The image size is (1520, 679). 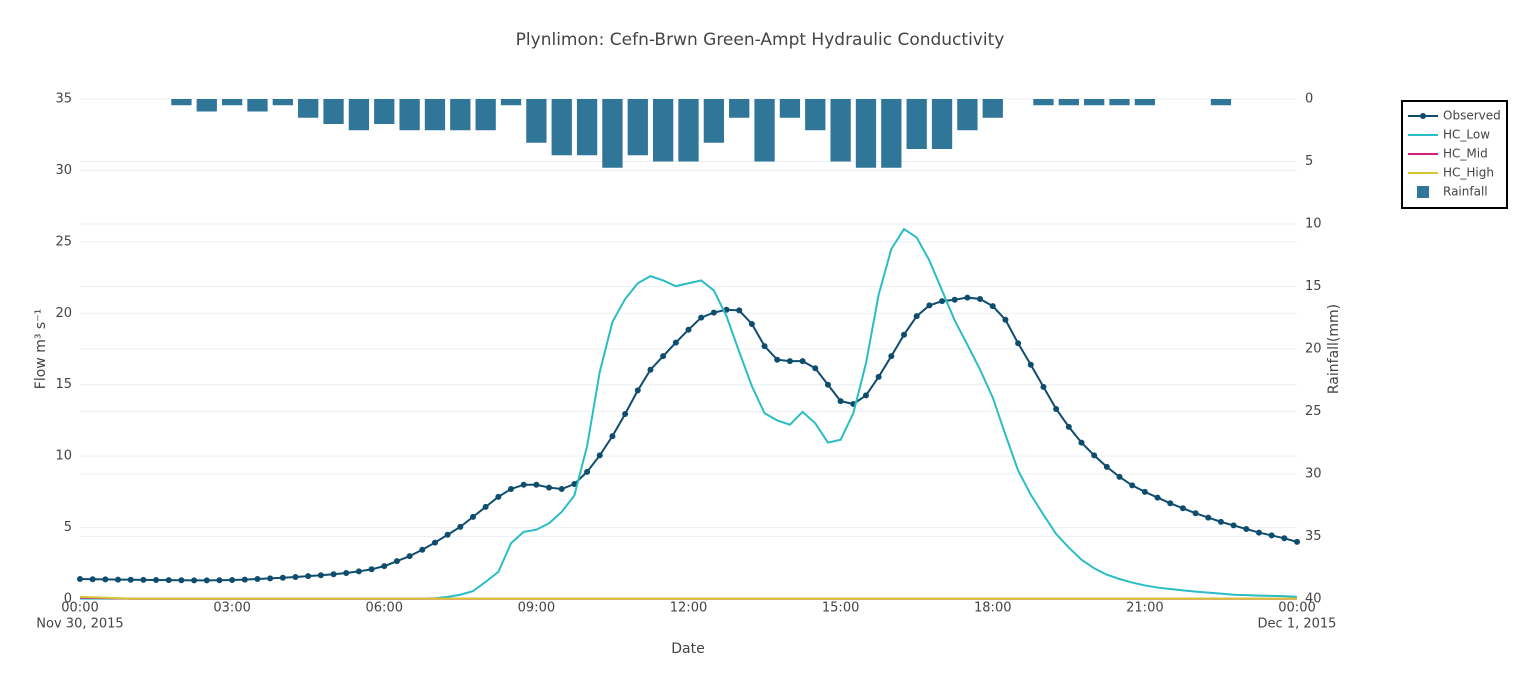 What do you see at coordinates (1313, 411) in the screenshot?
I see `y2-tick-label: 25` at bounding box center [1313, 411].